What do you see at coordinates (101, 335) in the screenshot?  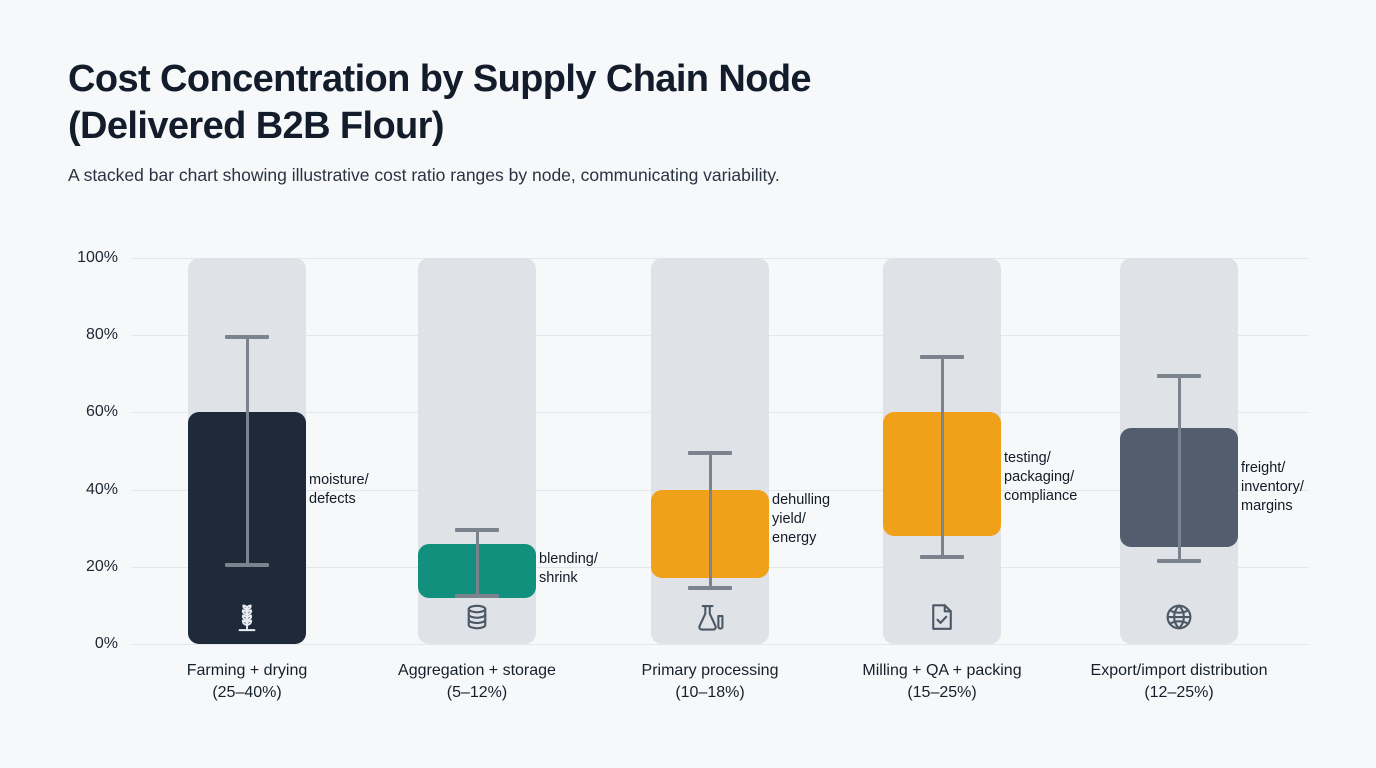 I see `y-axis-tick-label: 80%` at bounding box center [101, 335].